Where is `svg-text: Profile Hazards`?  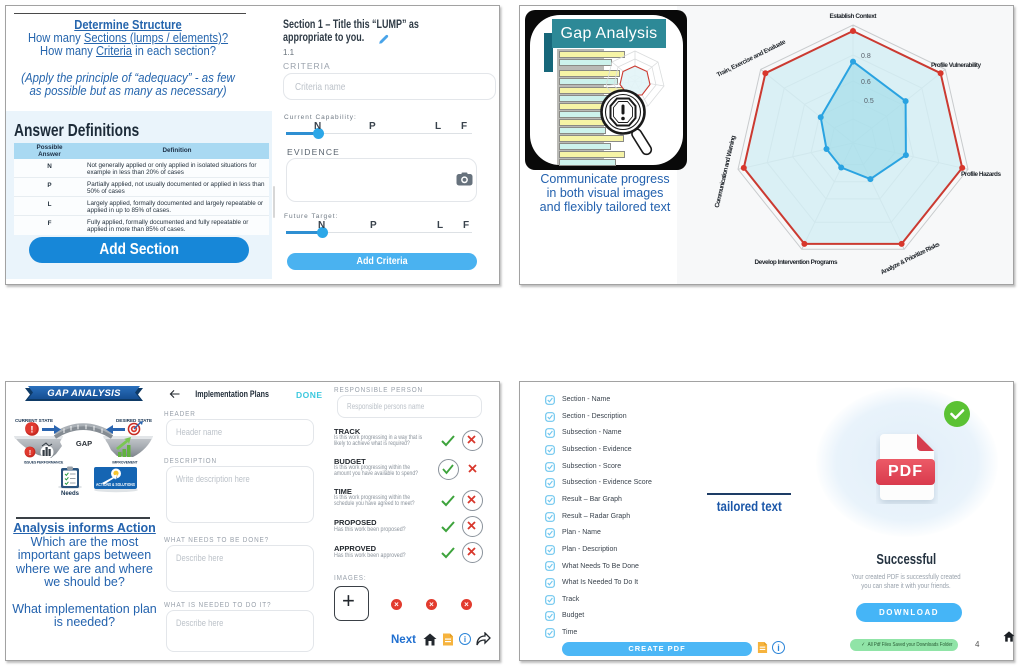 svg-text: Profile Hazards is located at coordinates (981, 174).